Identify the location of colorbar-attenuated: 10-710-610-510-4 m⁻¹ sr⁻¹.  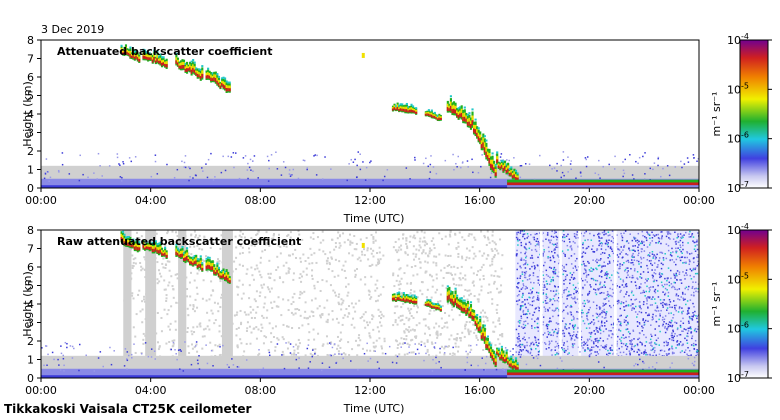
(741, 113).